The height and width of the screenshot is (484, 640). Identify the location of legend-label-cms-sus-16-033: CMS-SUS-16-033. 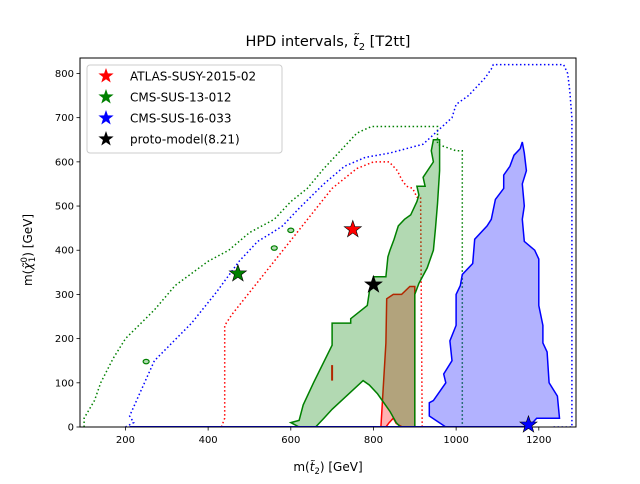
(181, 119).